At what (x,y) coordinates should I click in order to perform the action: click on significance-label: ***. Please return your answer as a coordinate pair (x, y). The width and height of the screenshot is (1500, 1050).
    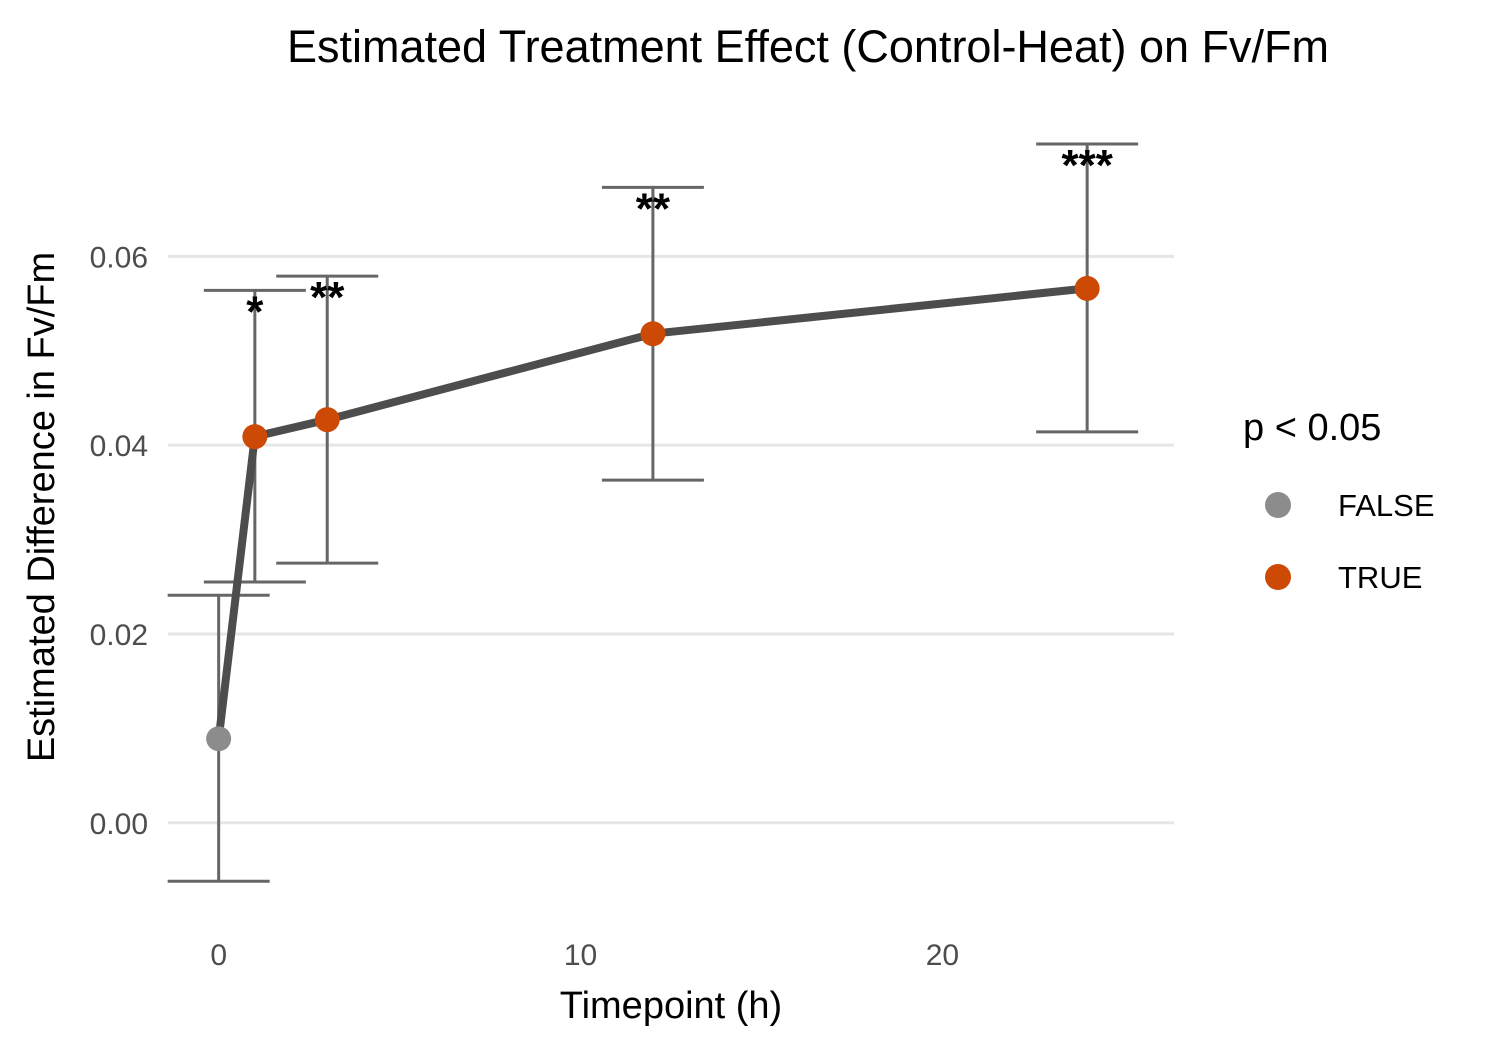
    Looking at the image, I should click on (1087, 165).